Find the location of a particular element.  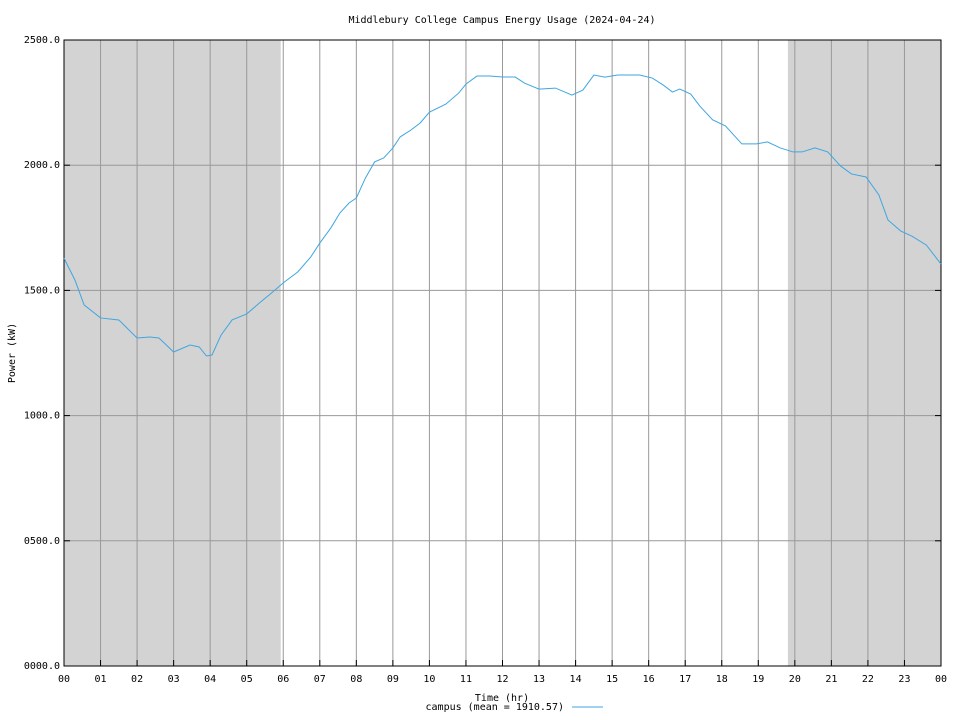

y-axis-label: Power (kW) is located at coordinates (12, 353).